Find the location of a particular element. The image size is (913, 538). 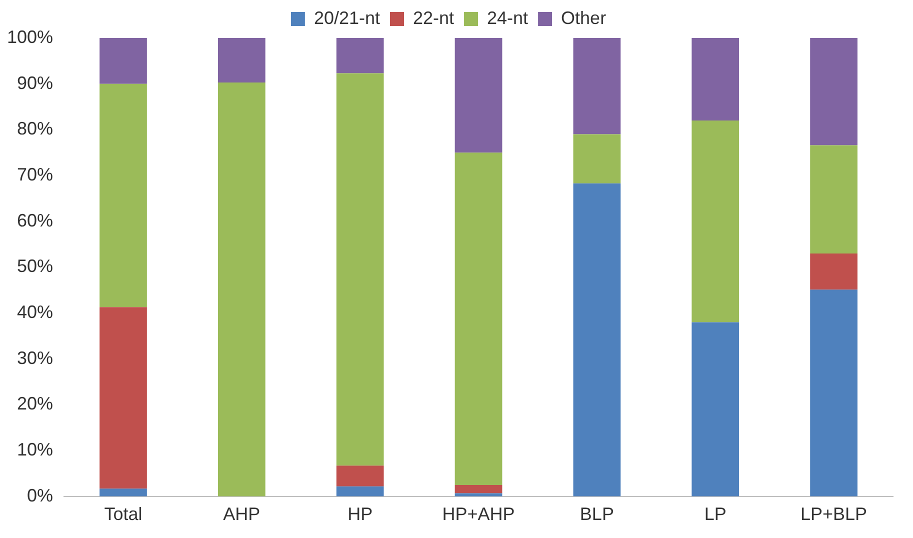

legend-label: 24-nt is located at coordinates (507, 18).